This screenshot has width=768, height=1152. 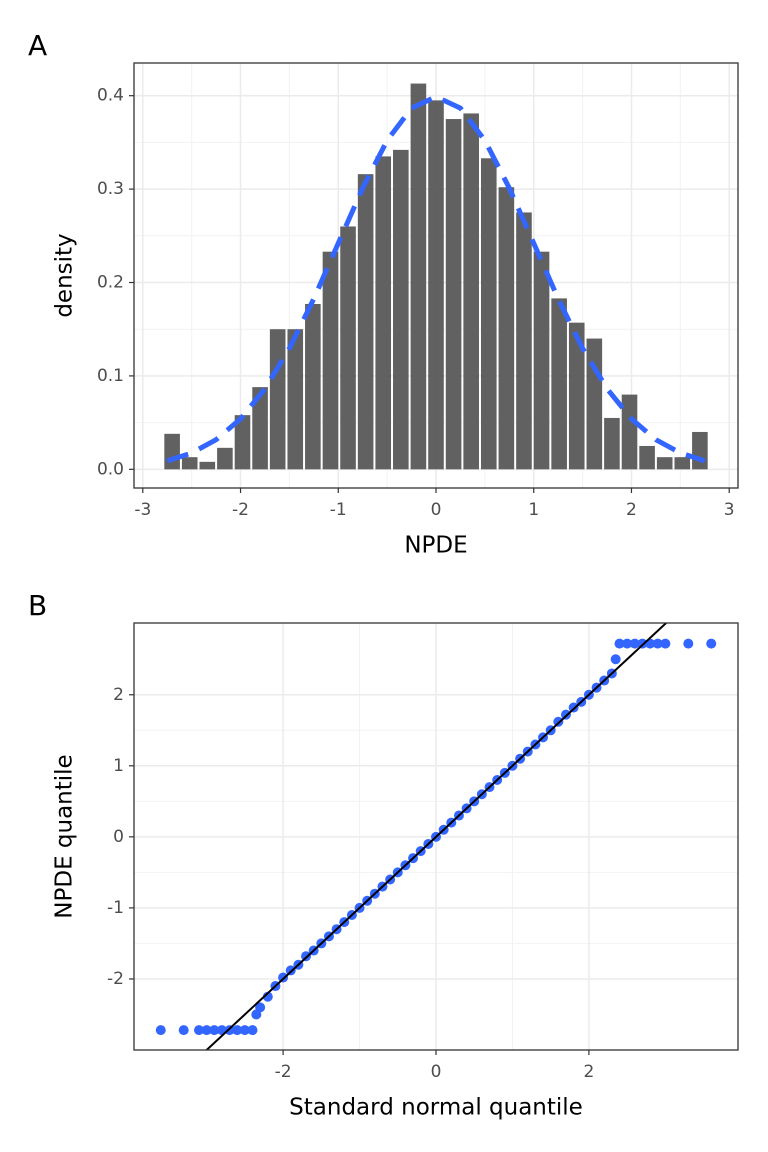 I want to click on y-tick-label: 0.1, so click(x=110, y=376).